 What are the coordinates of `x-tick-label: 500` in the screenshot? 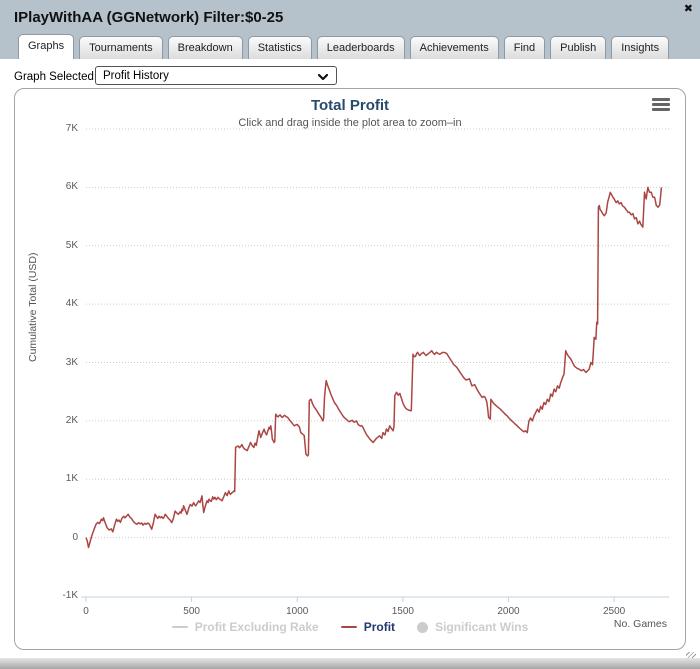 It's located at (191, 611).